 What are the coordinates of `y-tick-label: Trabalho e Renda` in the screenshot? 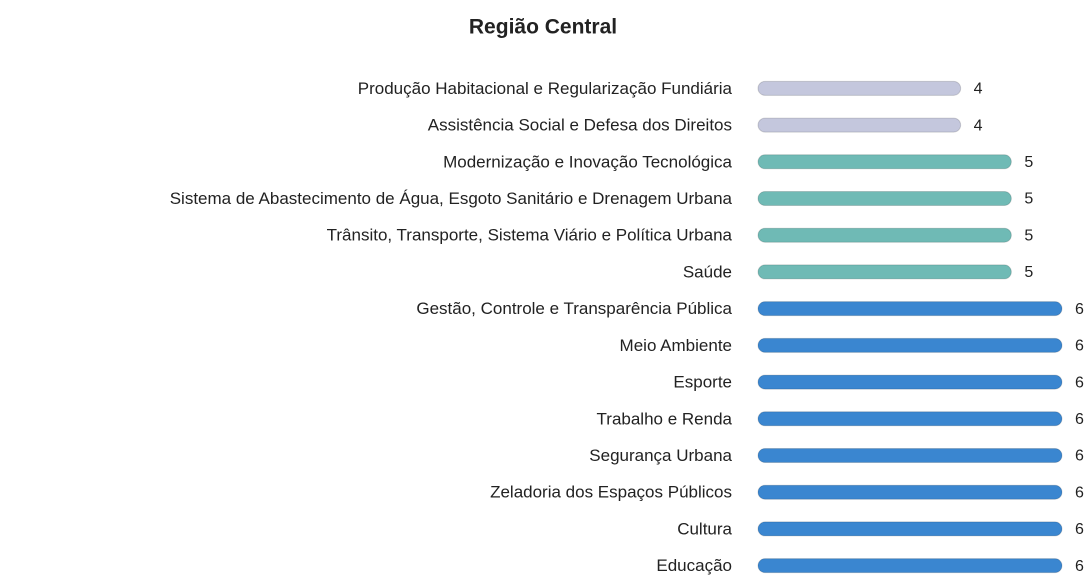 It's located at (665, 418).